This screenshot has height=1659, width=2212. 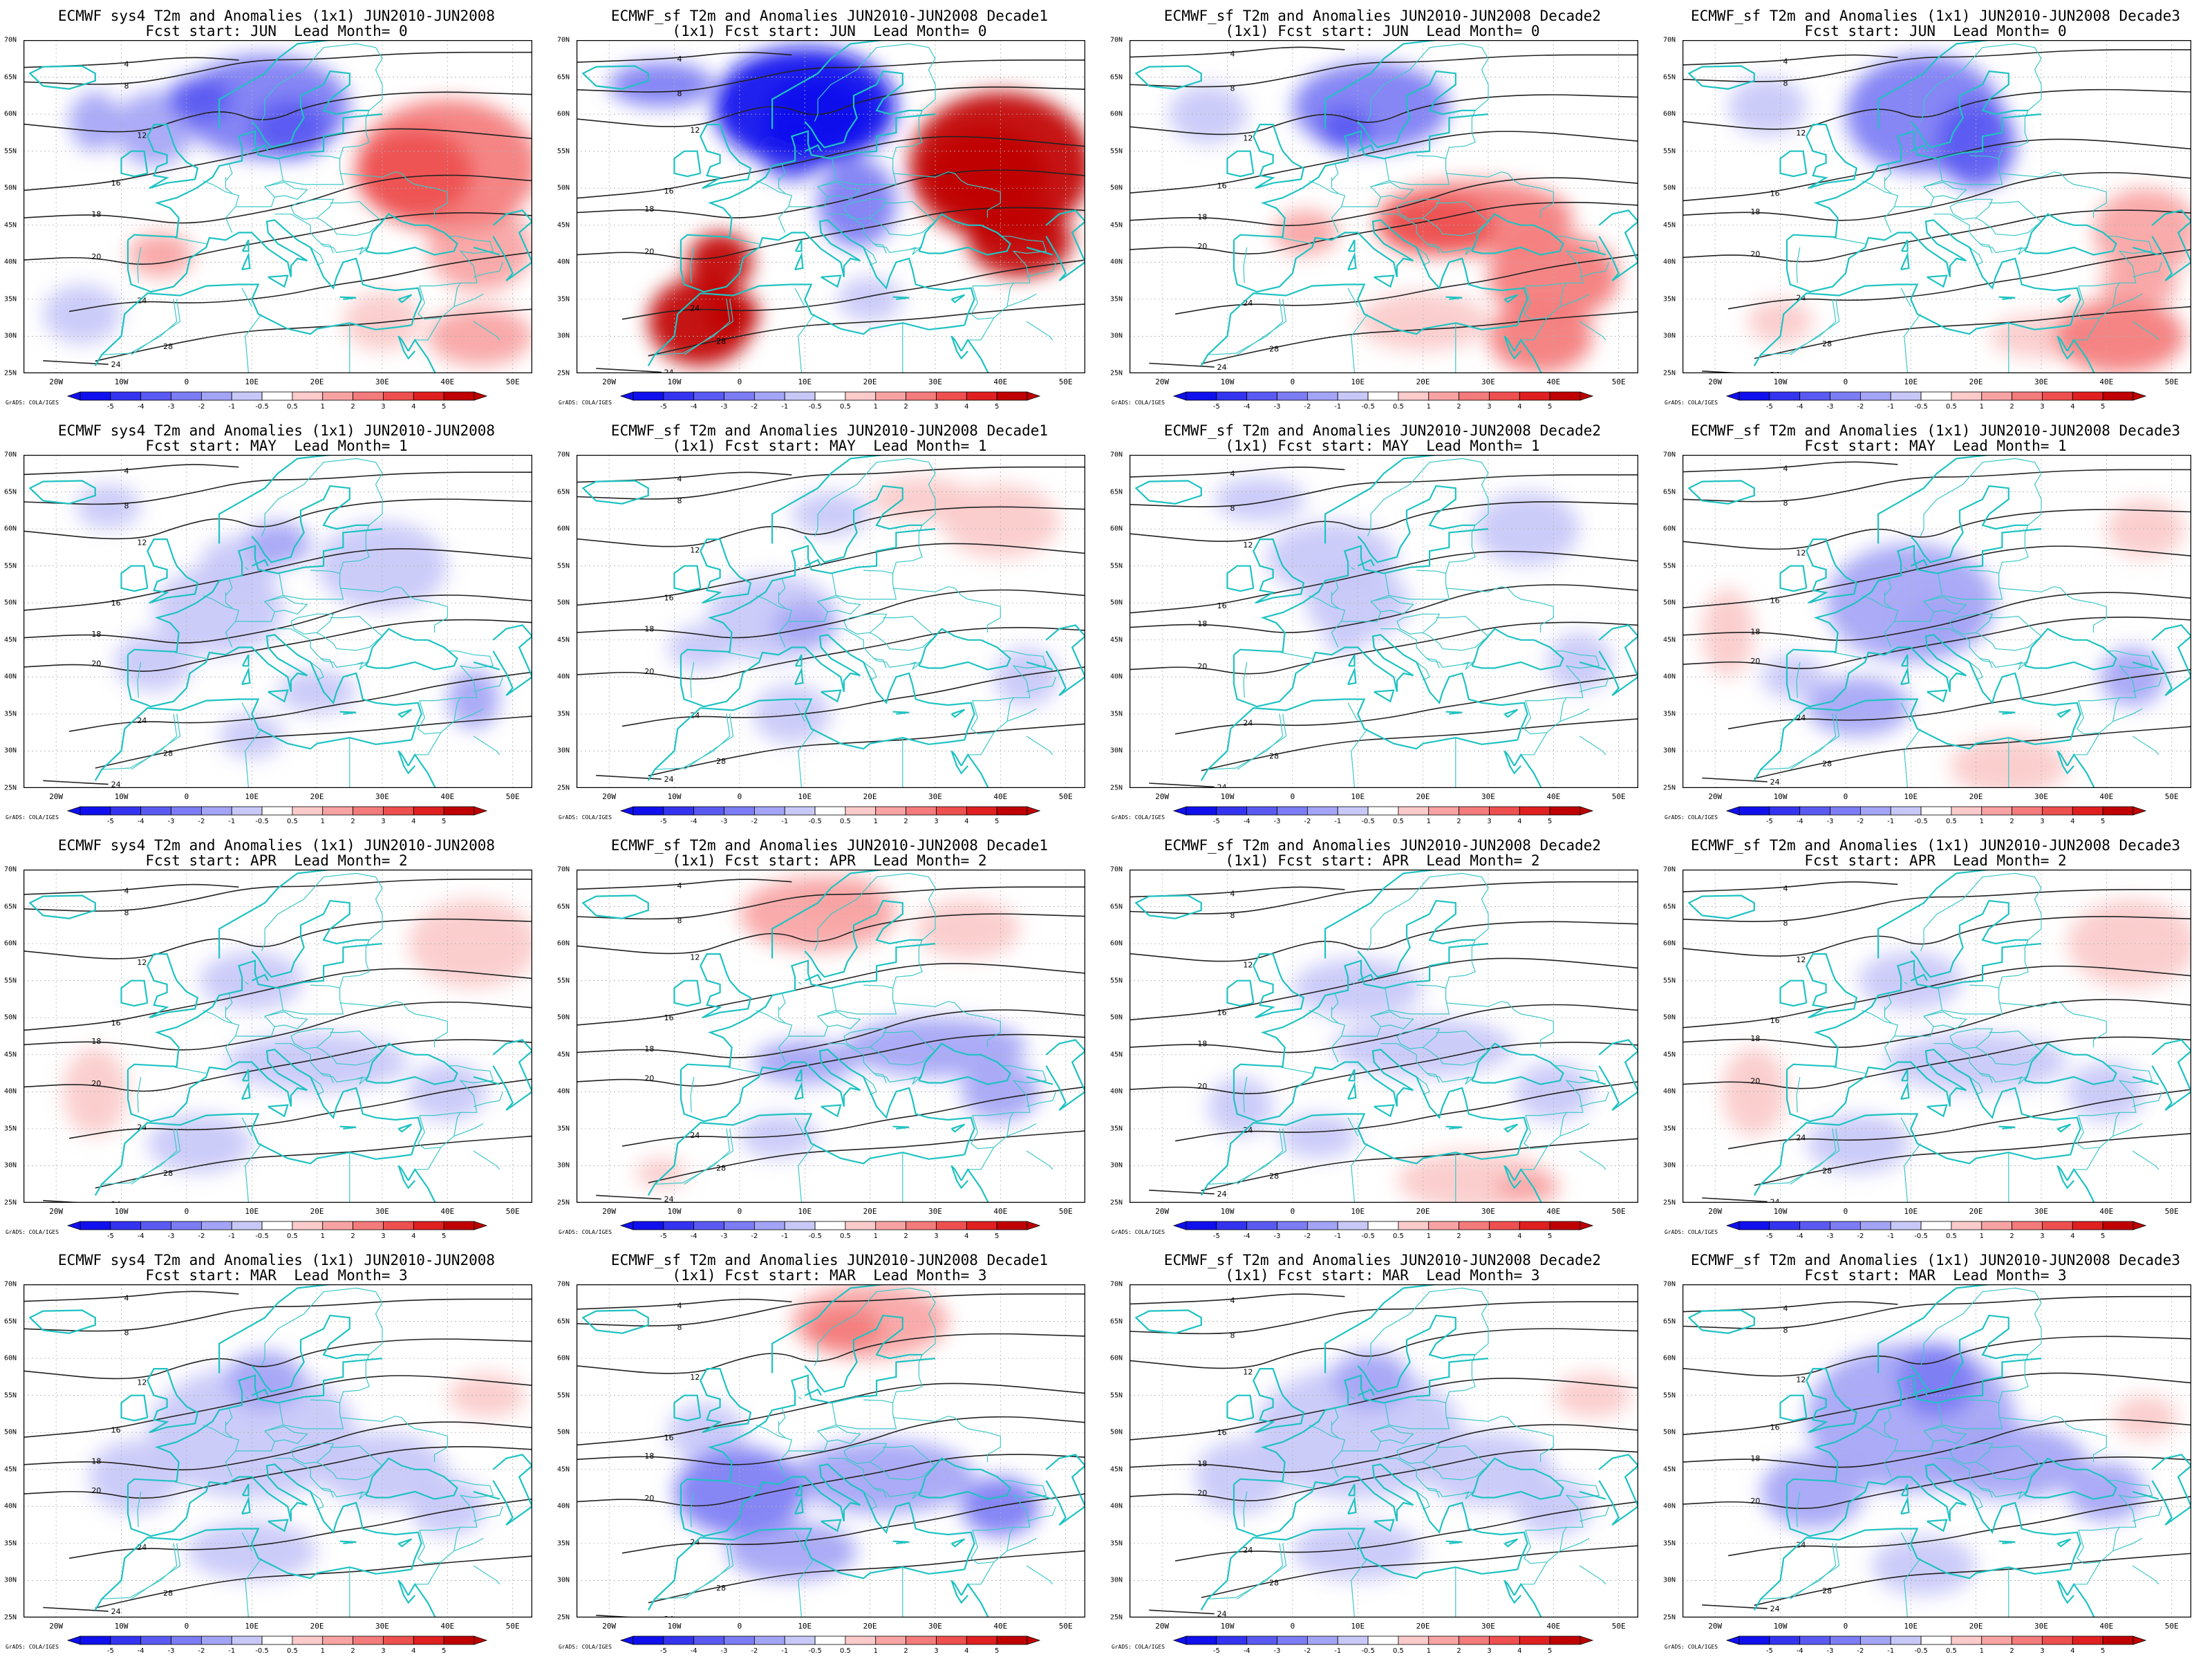 What do you see at coordinates (142, 1382) in the screenshot?
I see `contour-label: 12` at bounding box center [142, 1382].